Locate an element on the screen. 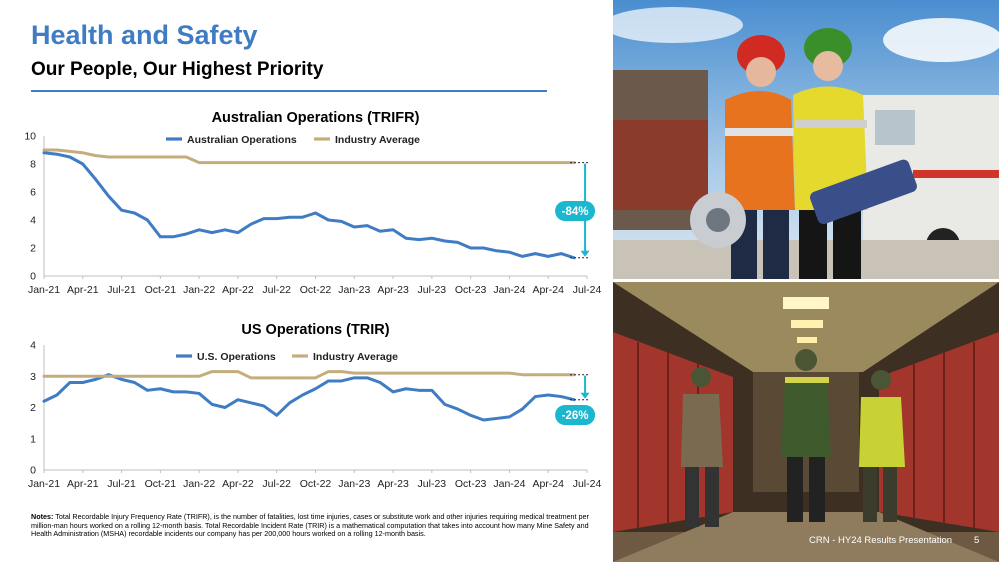 The image size is (999, 562). x-tick-label: Apr-22 is located at coordinates (238, 290).